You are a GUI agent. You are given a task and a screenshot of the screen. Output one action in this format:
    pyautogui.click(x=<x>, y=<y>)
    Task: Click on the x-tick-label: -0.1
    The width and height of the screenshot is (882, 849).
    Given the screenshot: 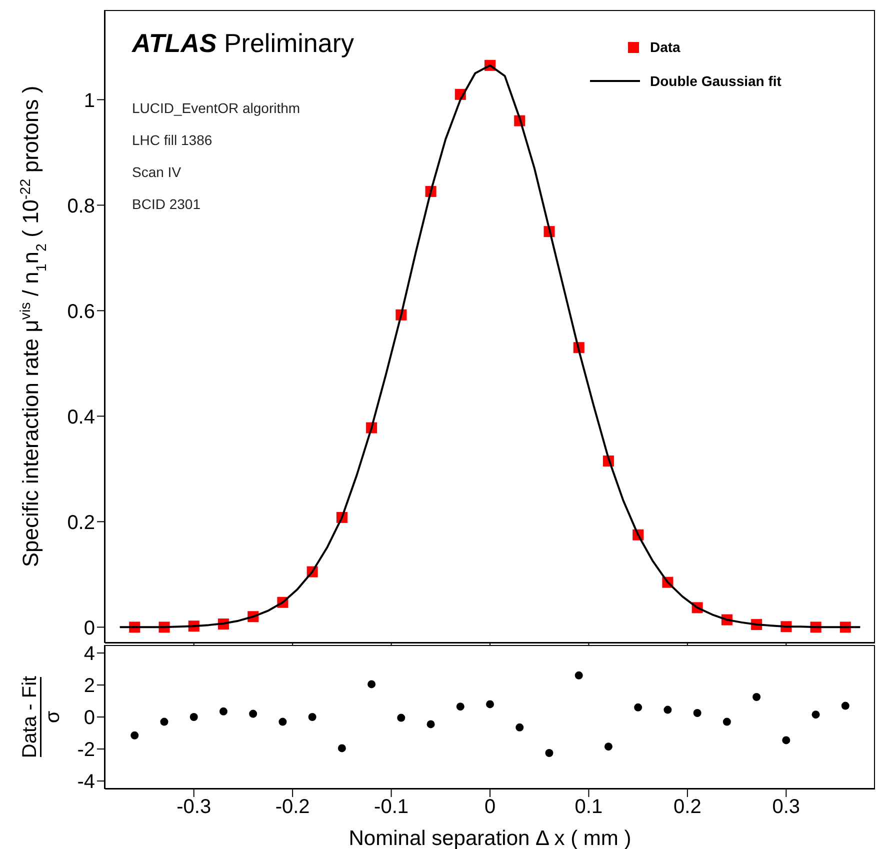 What is the action you would take?
    pyautogui.click(x=391, y=807)
    